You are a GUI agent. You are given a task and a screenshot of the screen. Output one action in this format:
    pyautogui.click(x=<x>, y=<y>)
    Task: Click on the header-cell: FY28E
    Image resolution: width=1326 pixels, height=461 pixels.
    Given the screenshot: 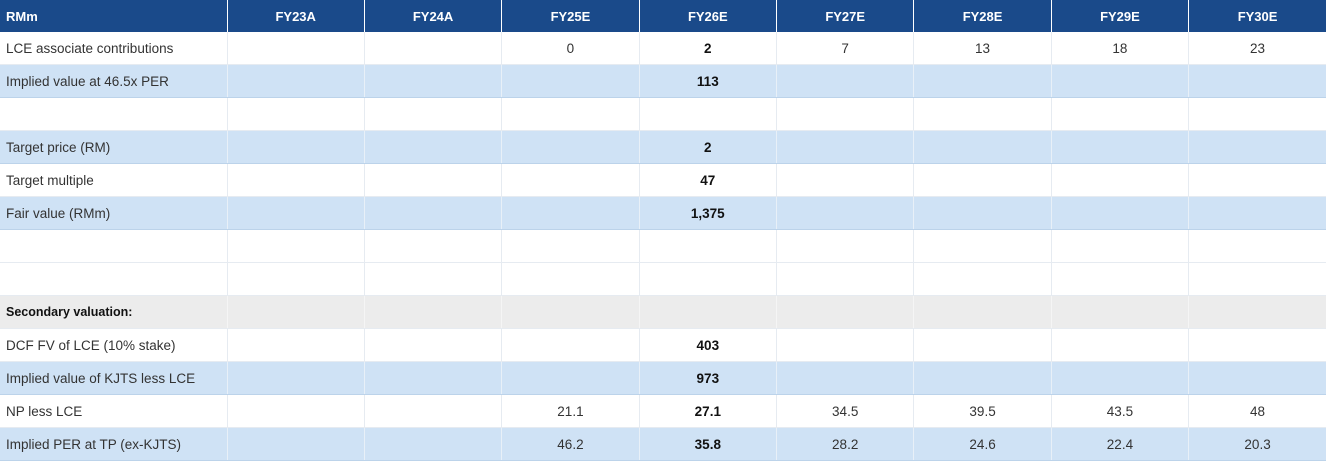 What is the action you would take?
    pyautogui.click(x=982, y=16)
    